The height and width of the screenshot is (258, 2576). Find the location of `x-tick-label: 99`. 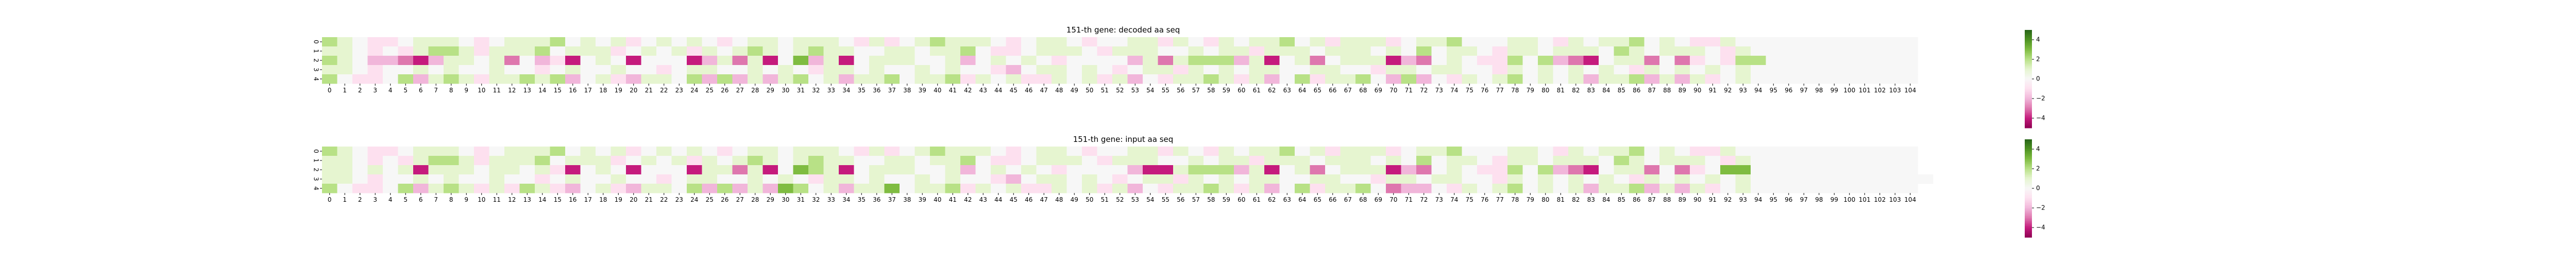

x-tick-label: 99 is located at coordinates (1834, 90).